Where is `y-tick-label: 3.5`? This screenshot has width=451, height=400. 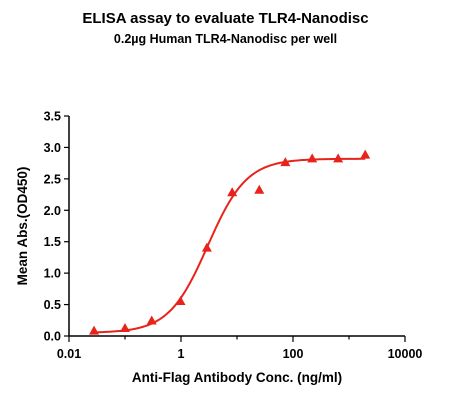 y-tick-label: 3.5 is located at coordinates (52, 117).